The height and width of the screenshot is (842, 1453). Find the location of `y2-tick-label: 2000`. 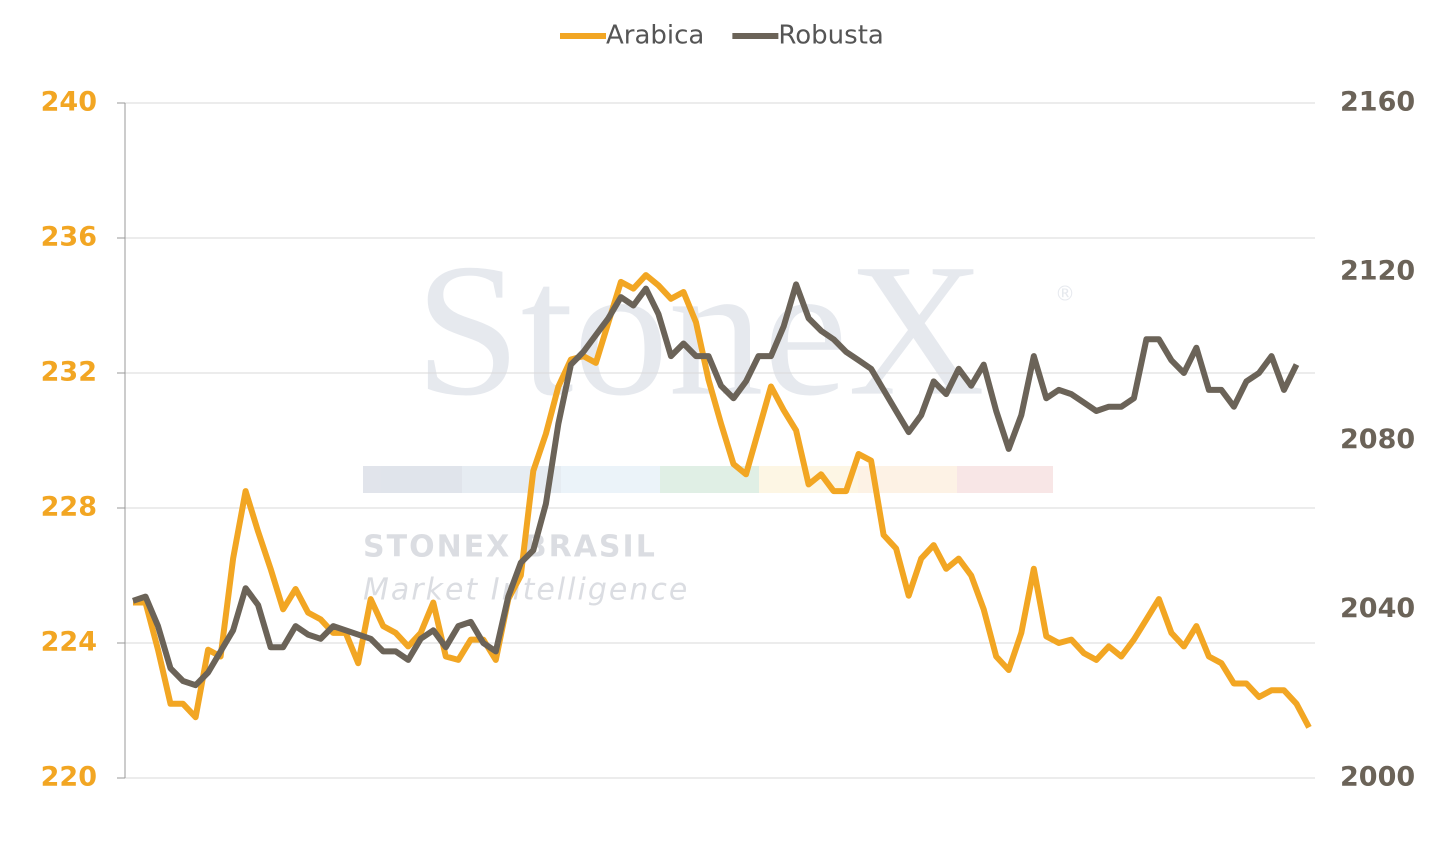

y2-tick-label: 2000 is located at coordinates (1377, 777).